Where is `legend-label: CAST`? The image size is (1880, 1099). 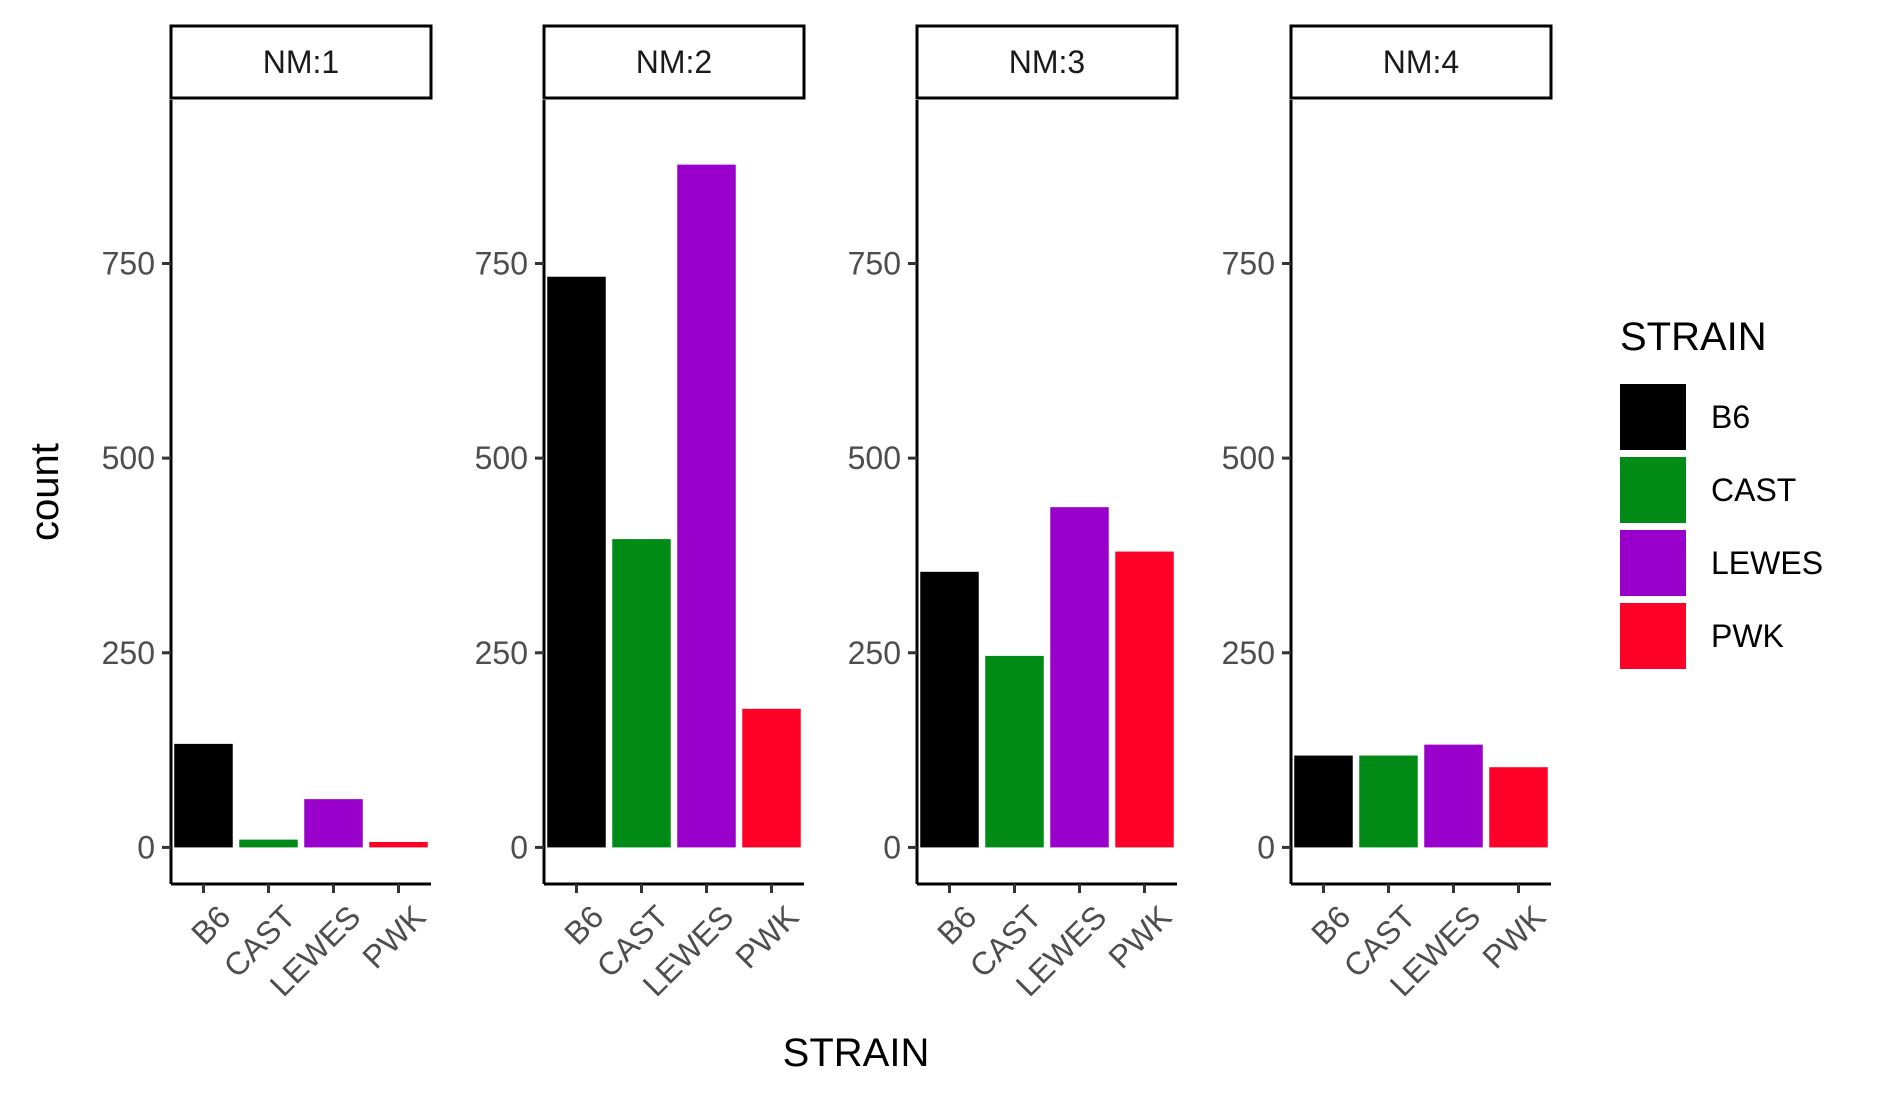 legend-label: CAST is located at coordinates (1753, 490).